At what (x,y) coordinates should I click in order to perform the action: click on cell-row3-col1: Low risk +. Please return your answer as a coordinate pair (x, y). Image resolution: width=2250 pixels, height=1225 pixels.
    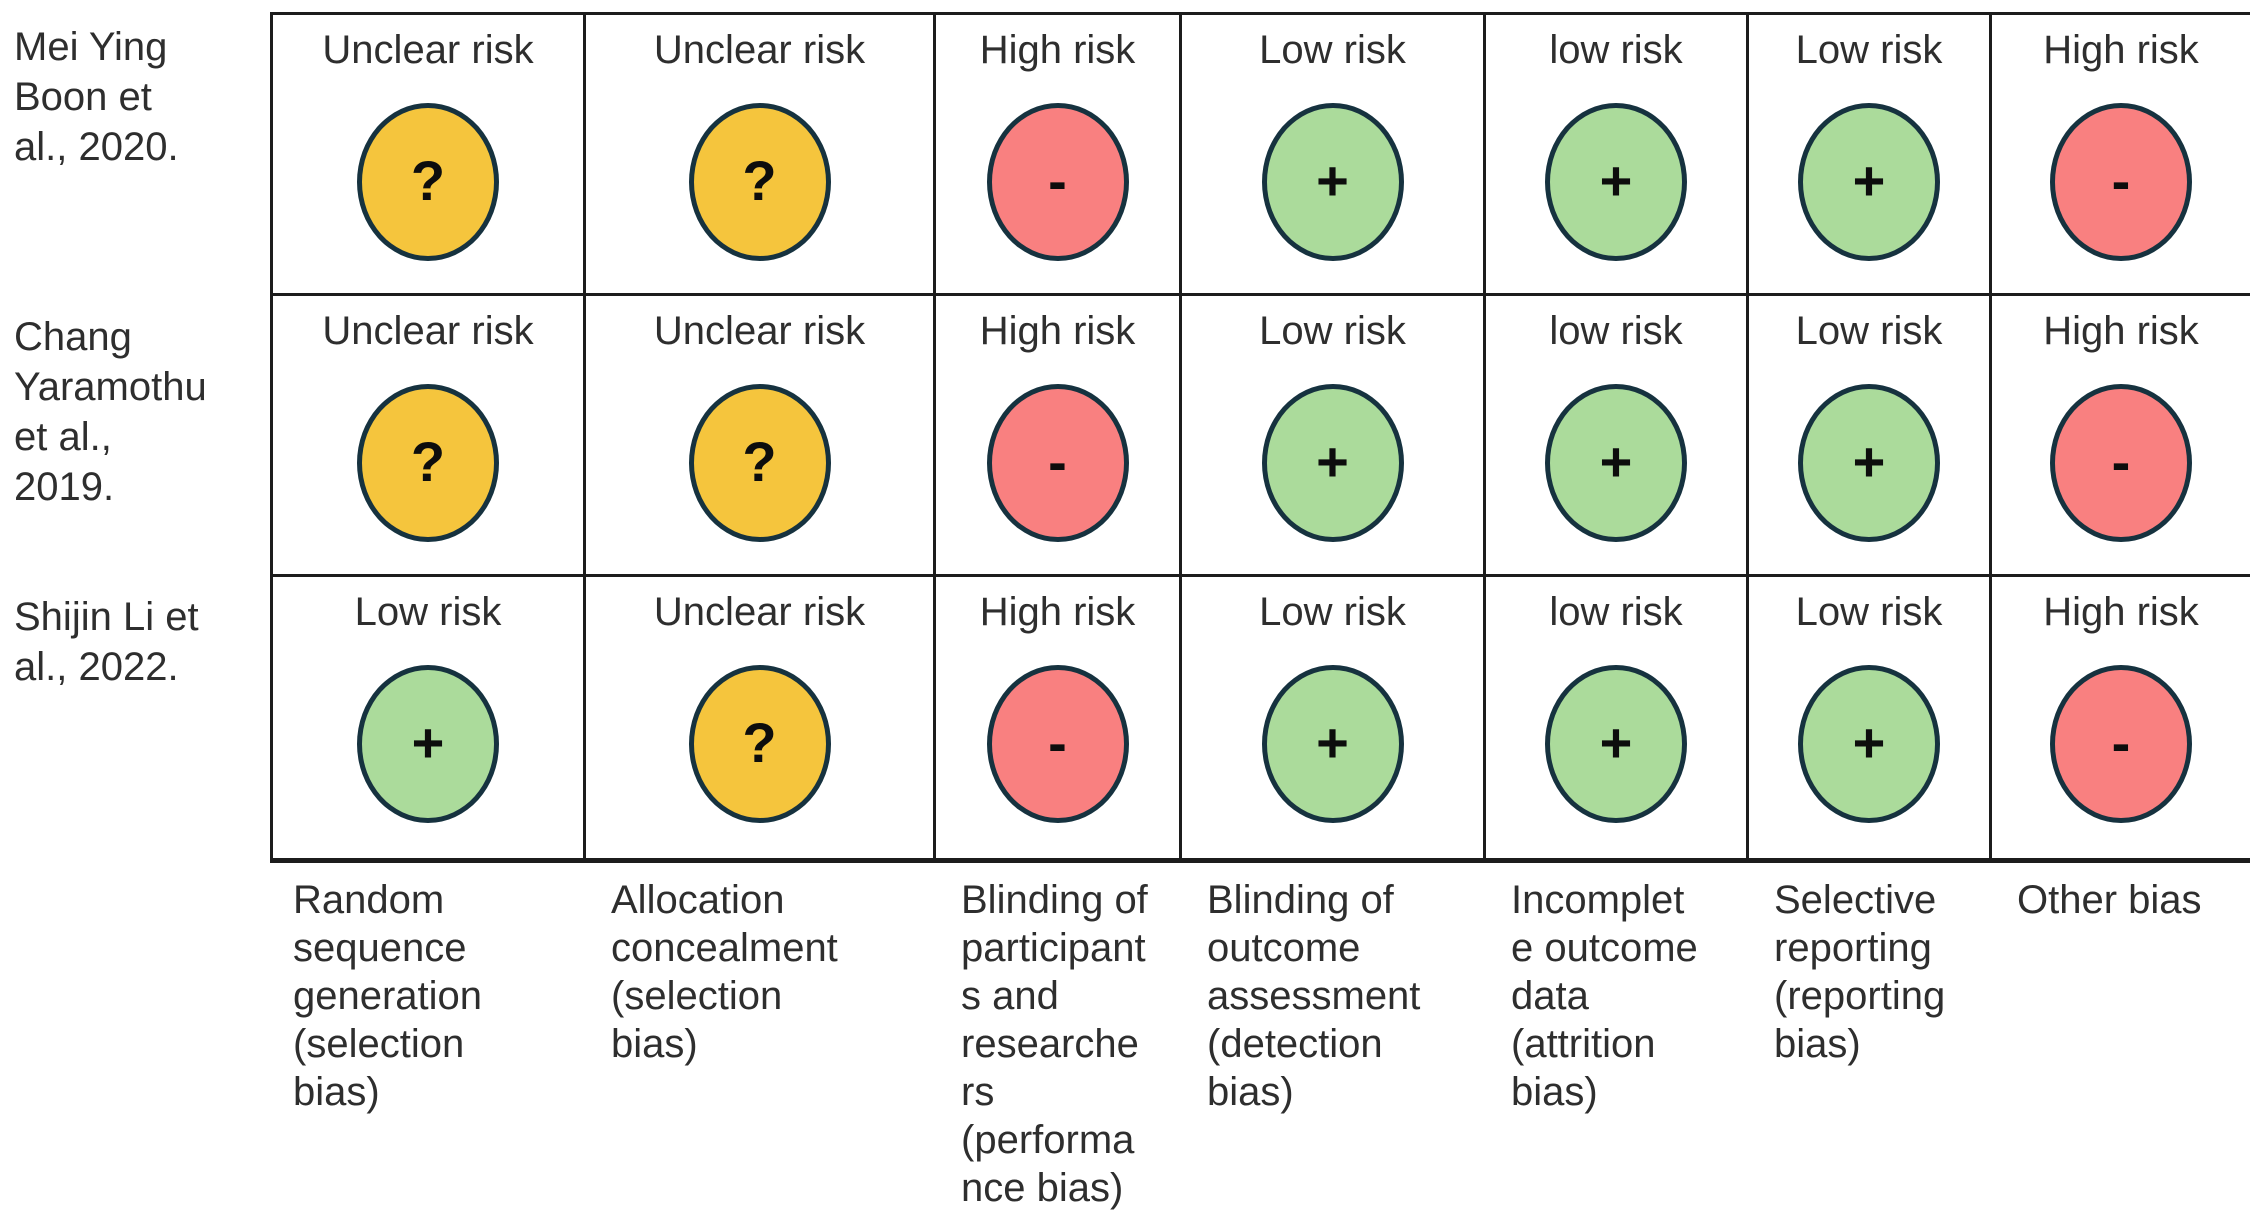
    Looking at the image, I should click on (429, 717).